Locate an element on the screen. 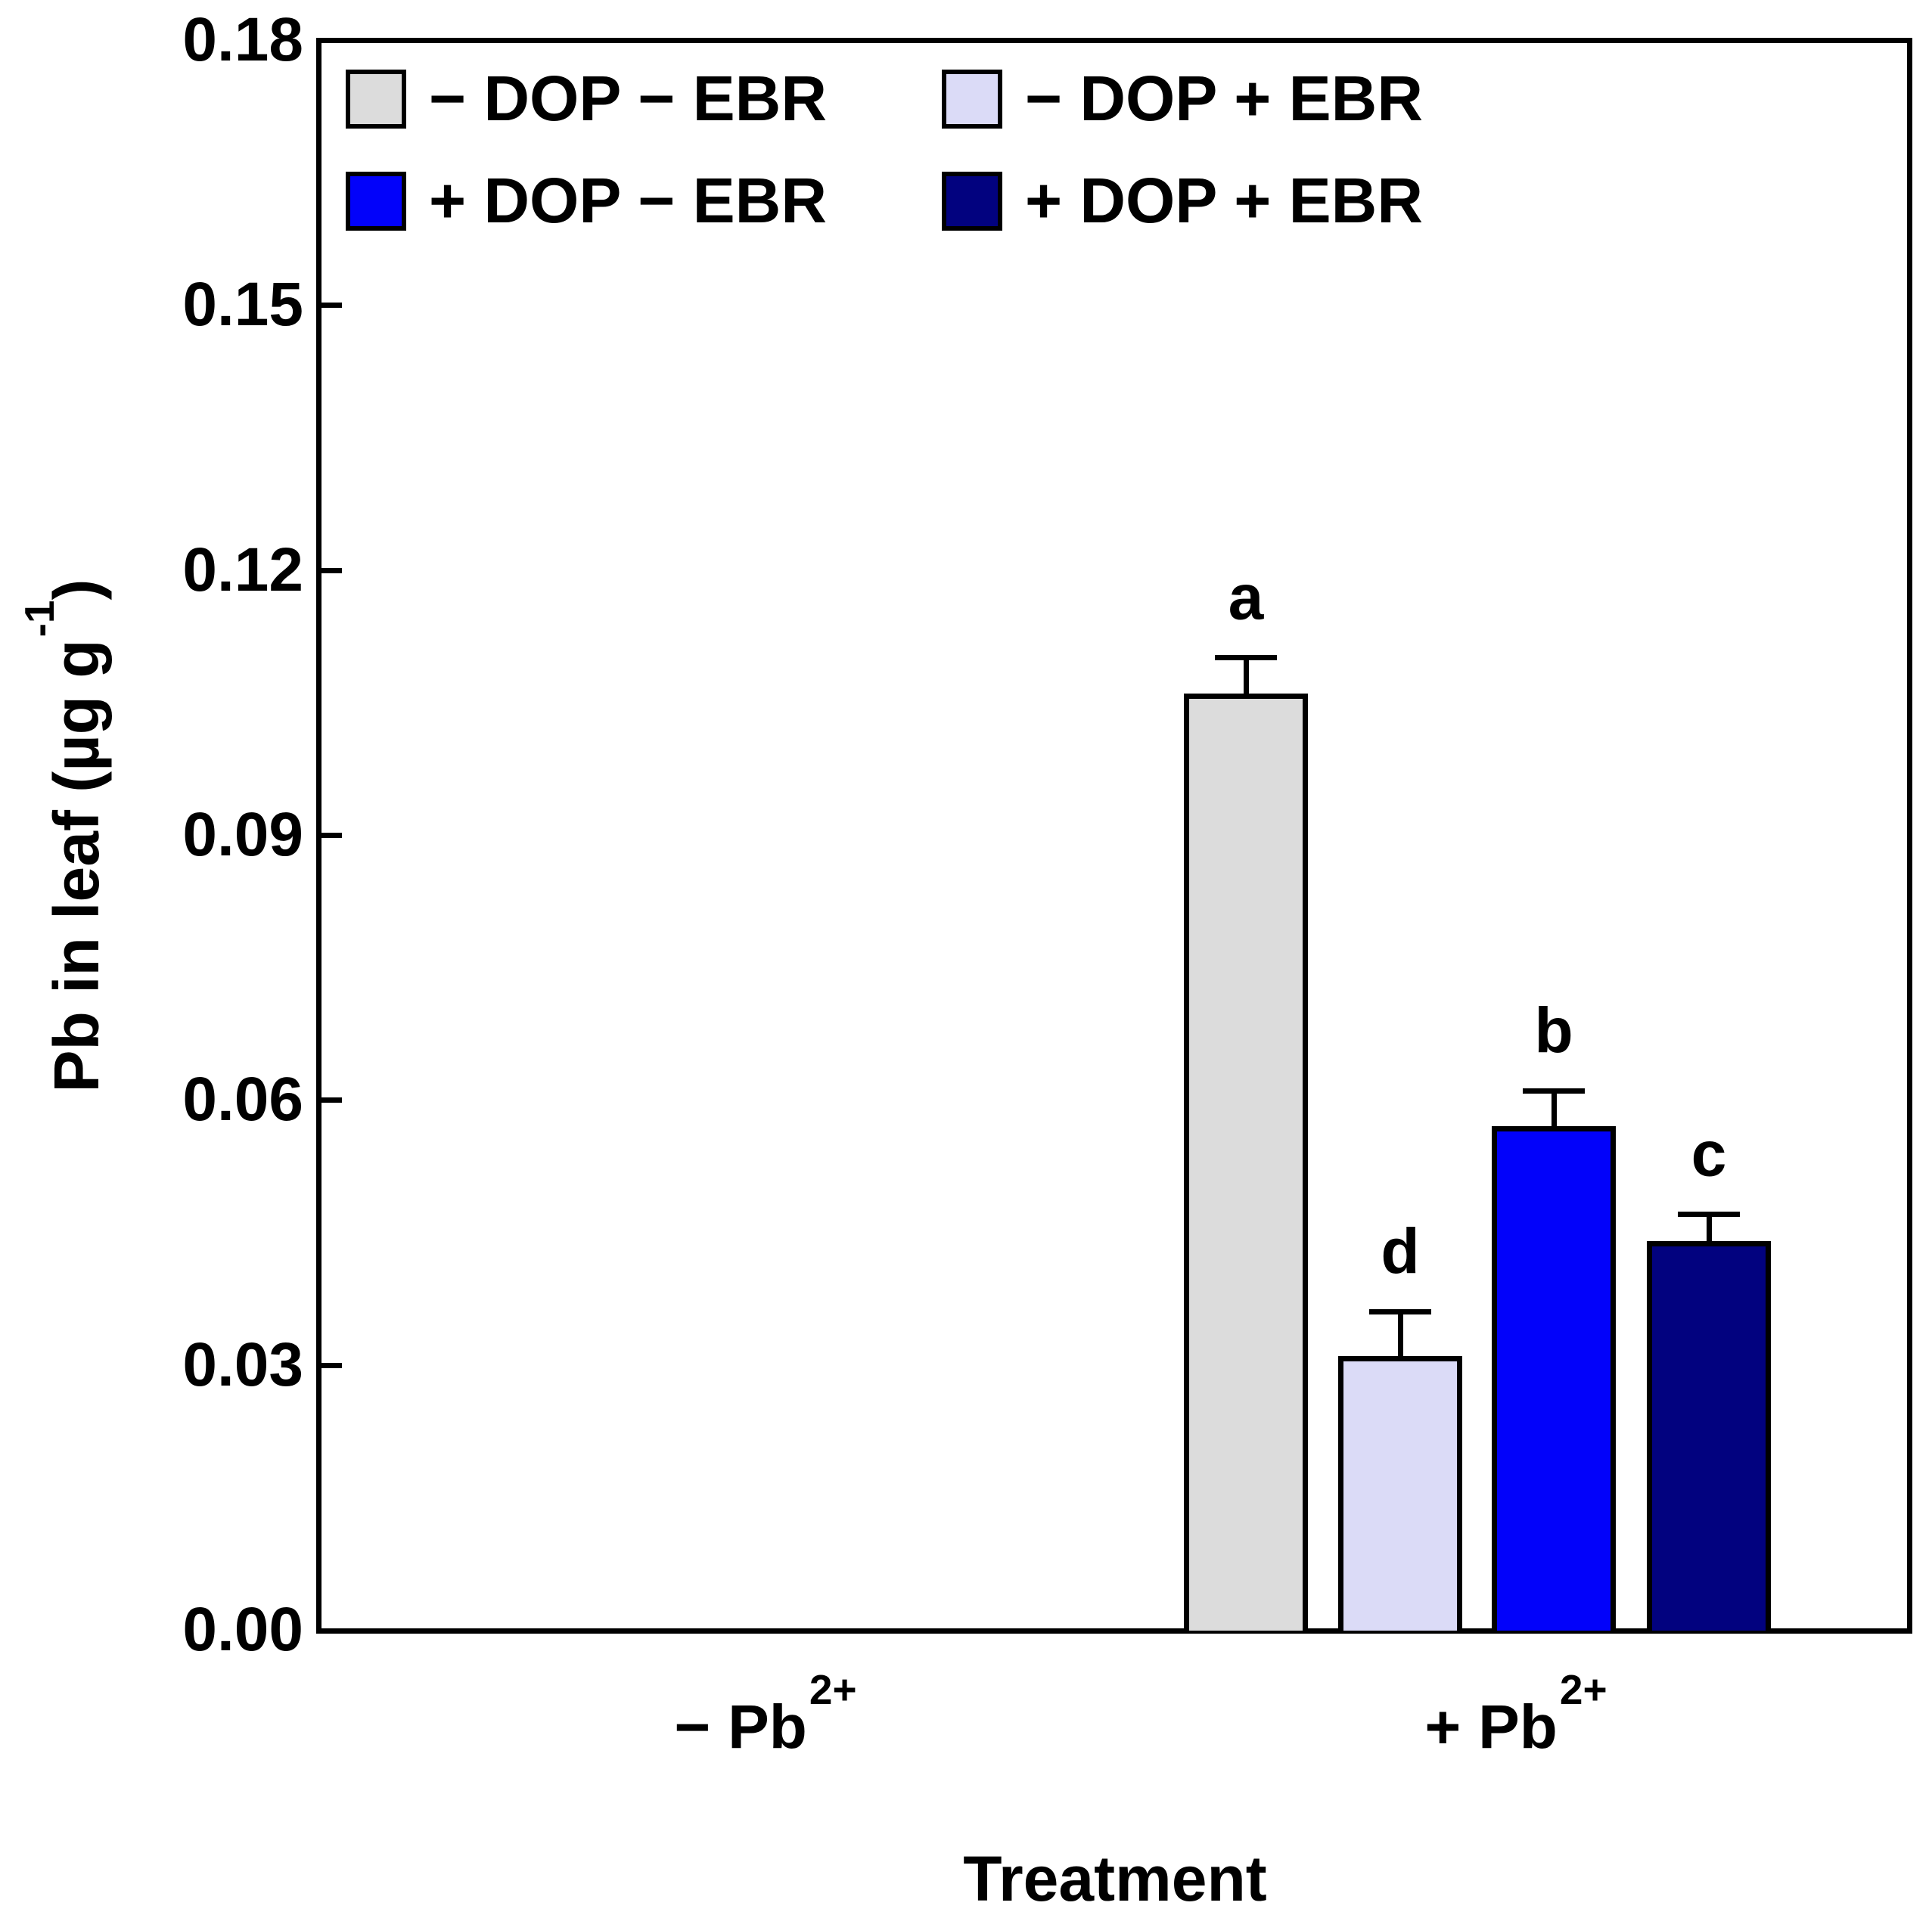 The height and width of the screenshot is (1915, 1932). significance-letter: c is located at coordinates (1709, 1154).